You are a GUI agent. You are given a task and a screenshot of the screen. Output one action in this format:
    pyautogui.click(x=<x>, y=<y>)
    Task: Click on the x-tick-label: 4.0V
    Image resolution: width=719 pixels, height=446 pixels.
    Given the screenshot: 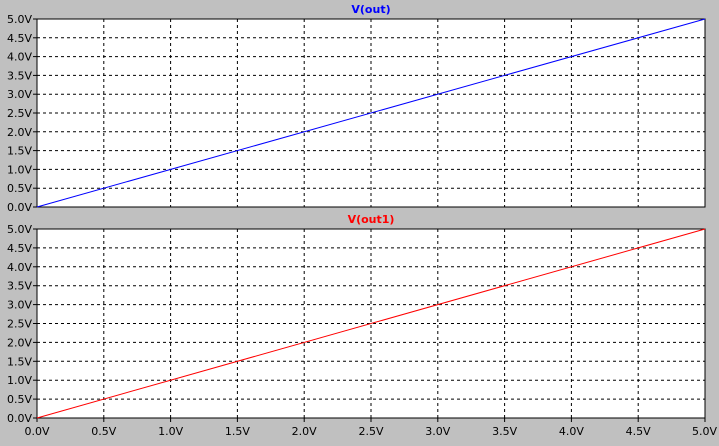 What is the action you would take?
    pyautogui.click(x=571, y=431)
    